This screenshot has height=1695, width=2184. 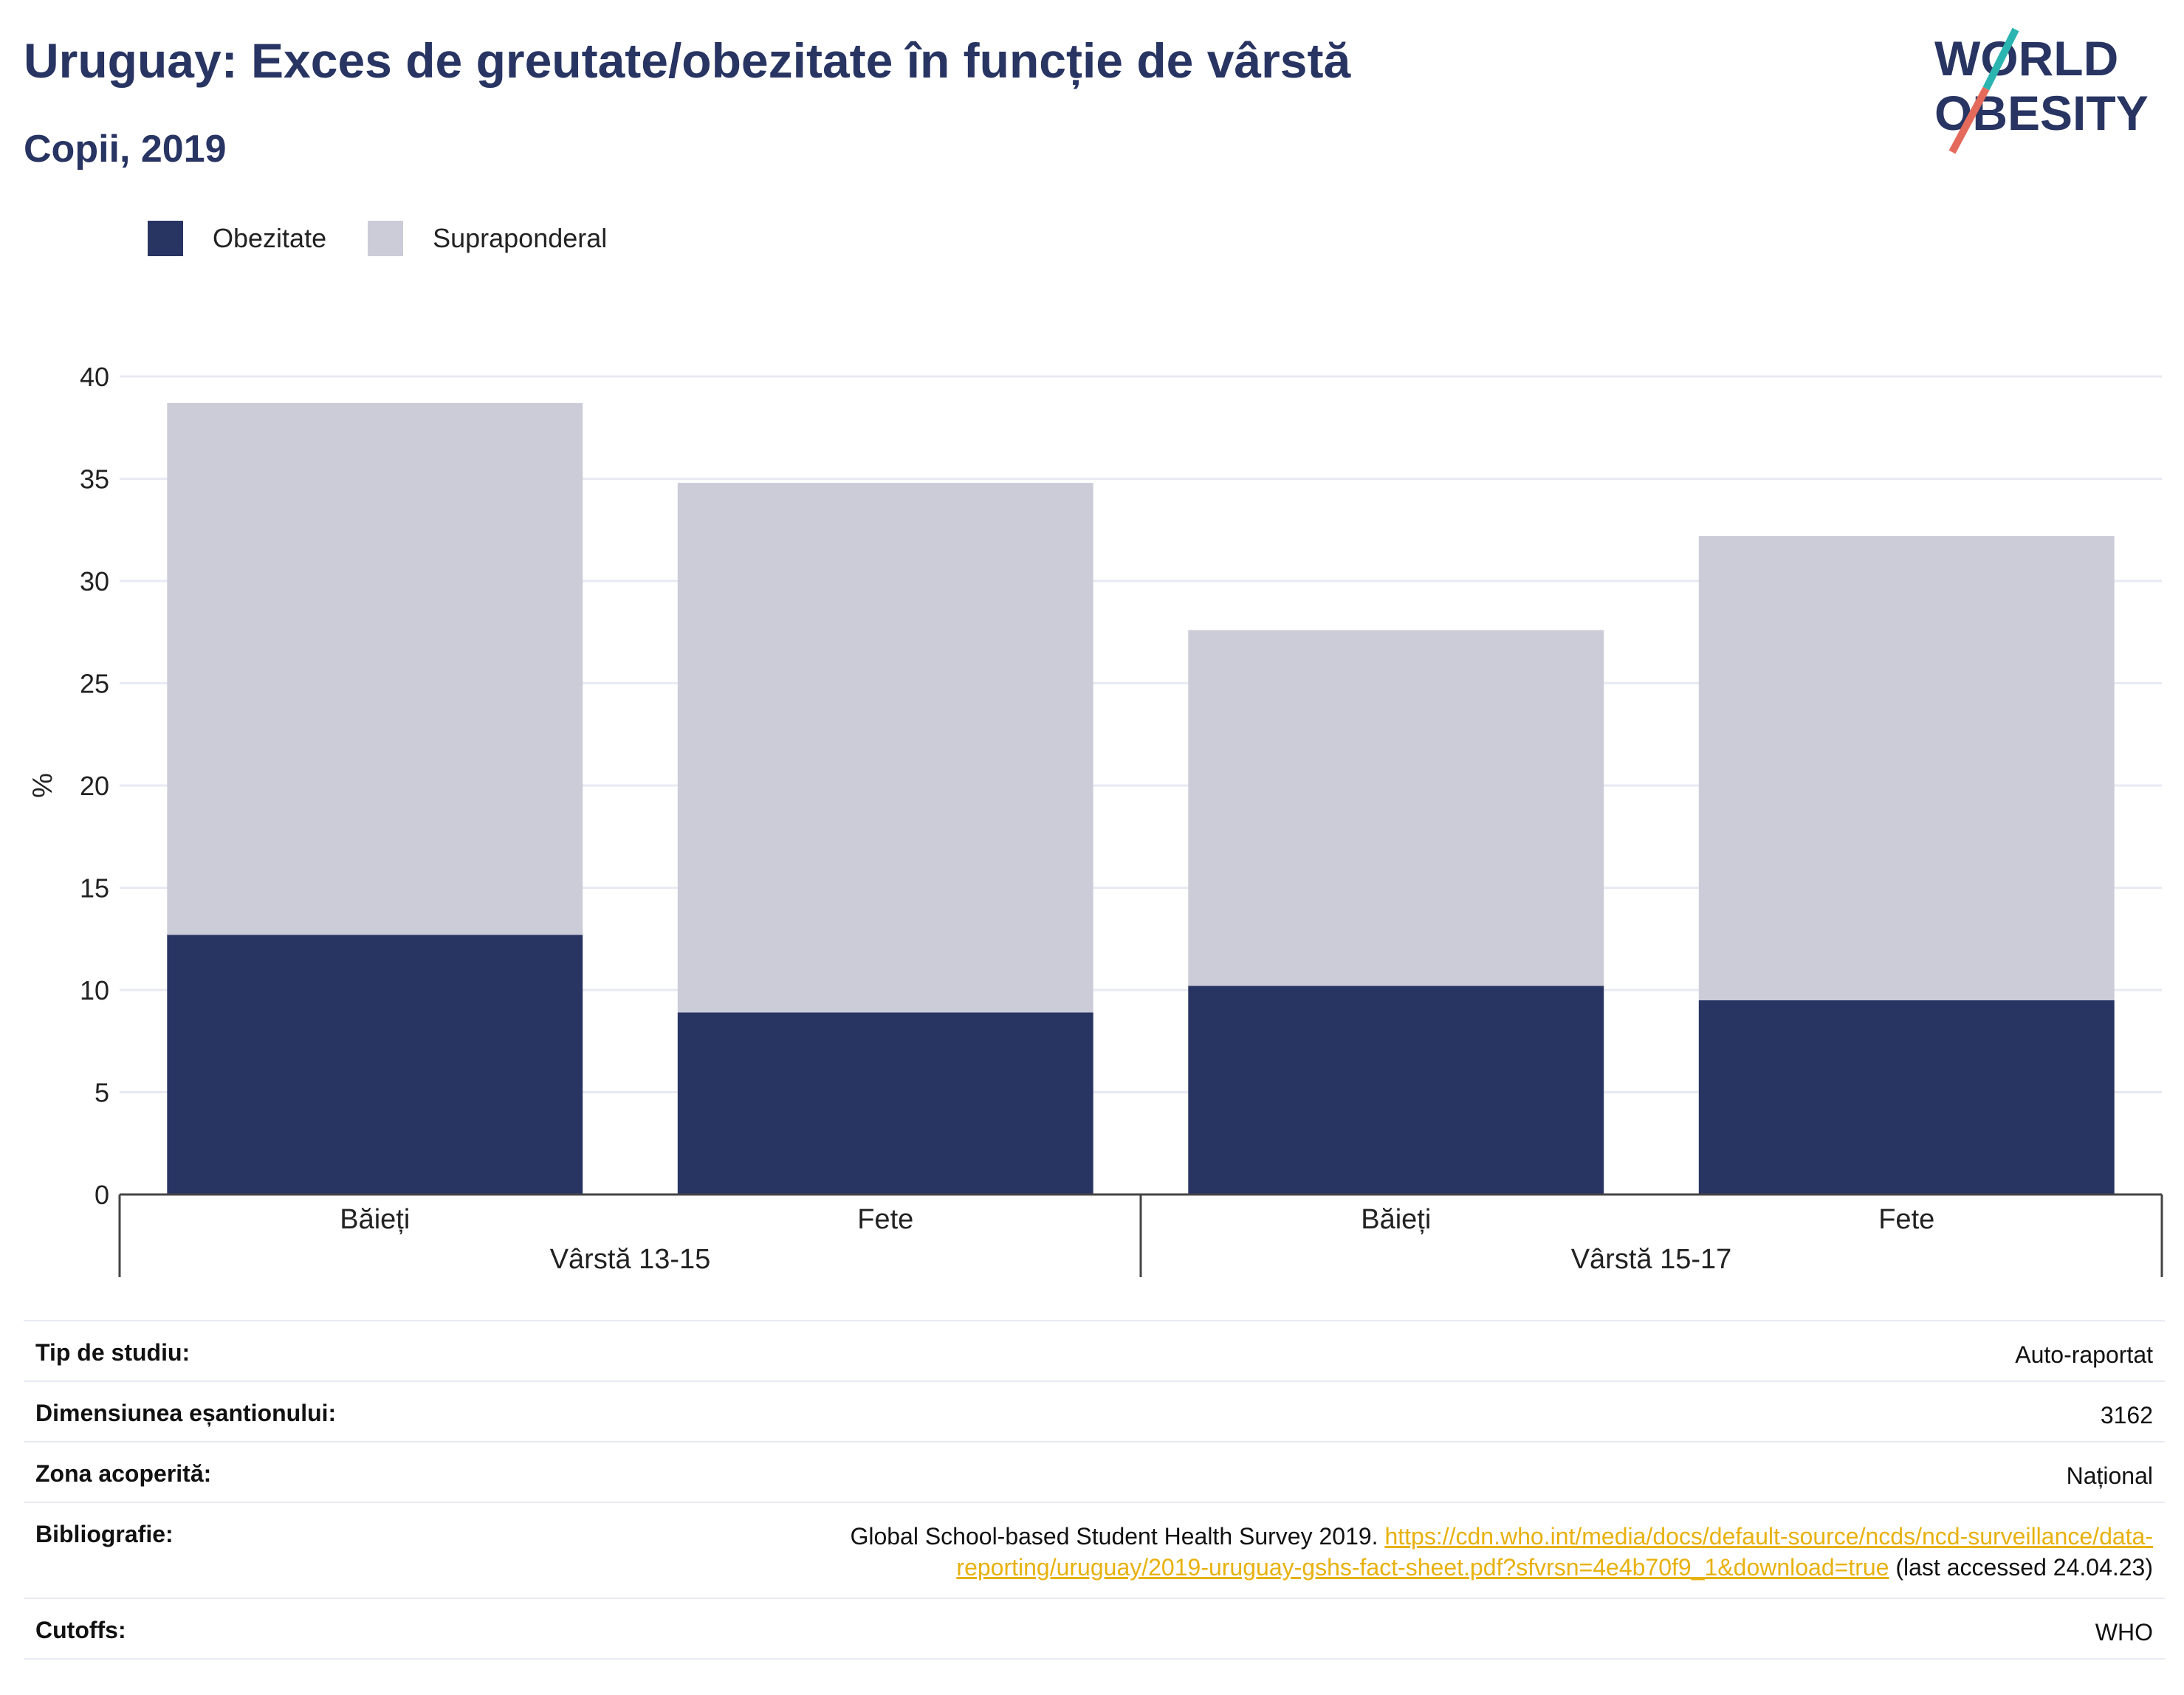 What do you see at coordinates (102, 1093) in the screenshot?
I see `y-tick-label: 5` at bounding box center [102, 1093].